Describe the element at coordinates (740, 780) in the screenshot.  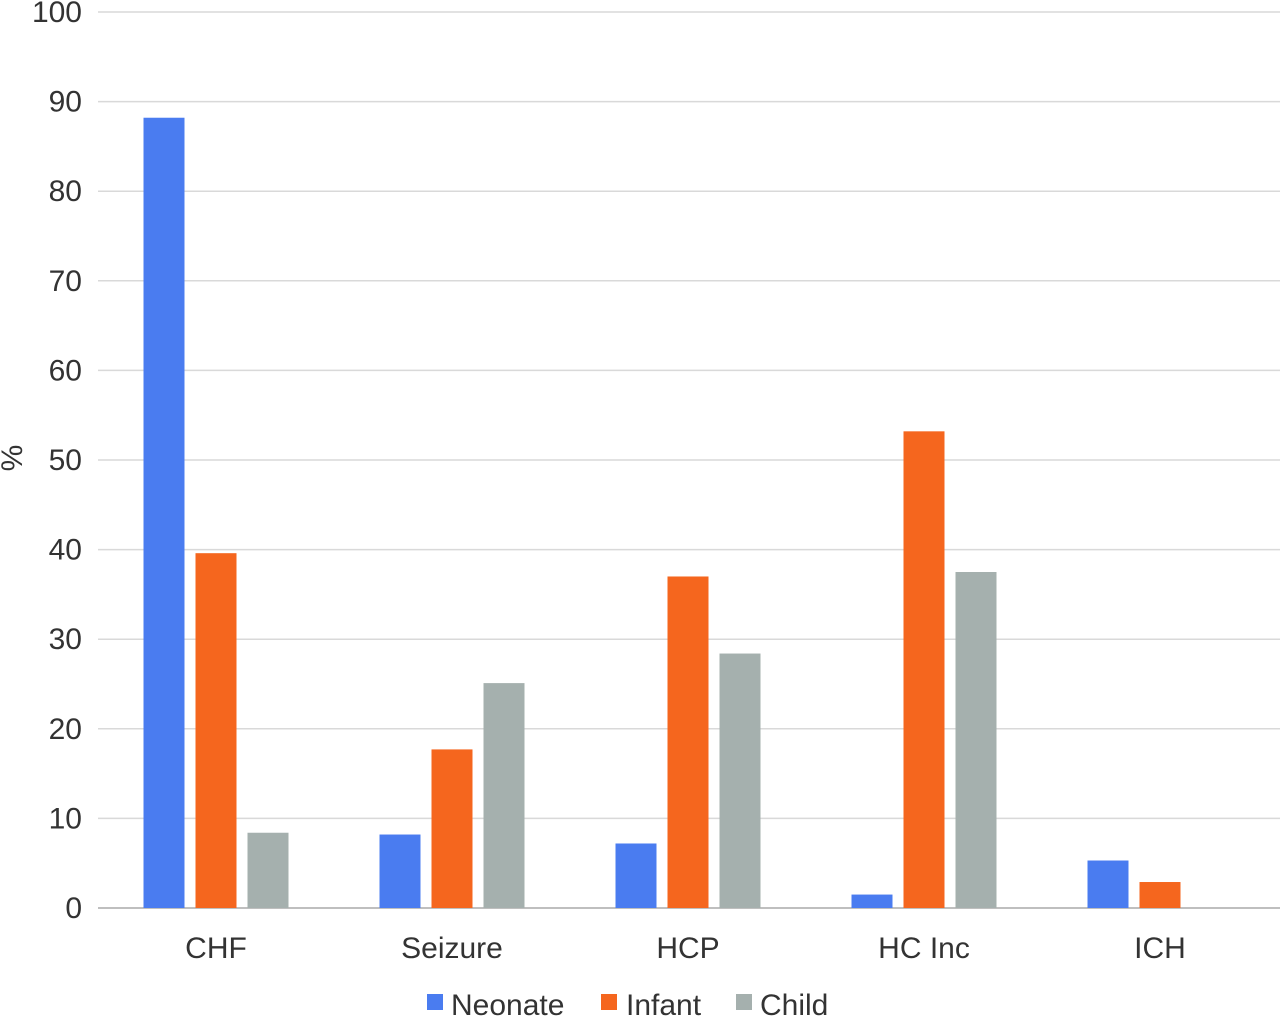
I see `bar-child-hcp` at that location.